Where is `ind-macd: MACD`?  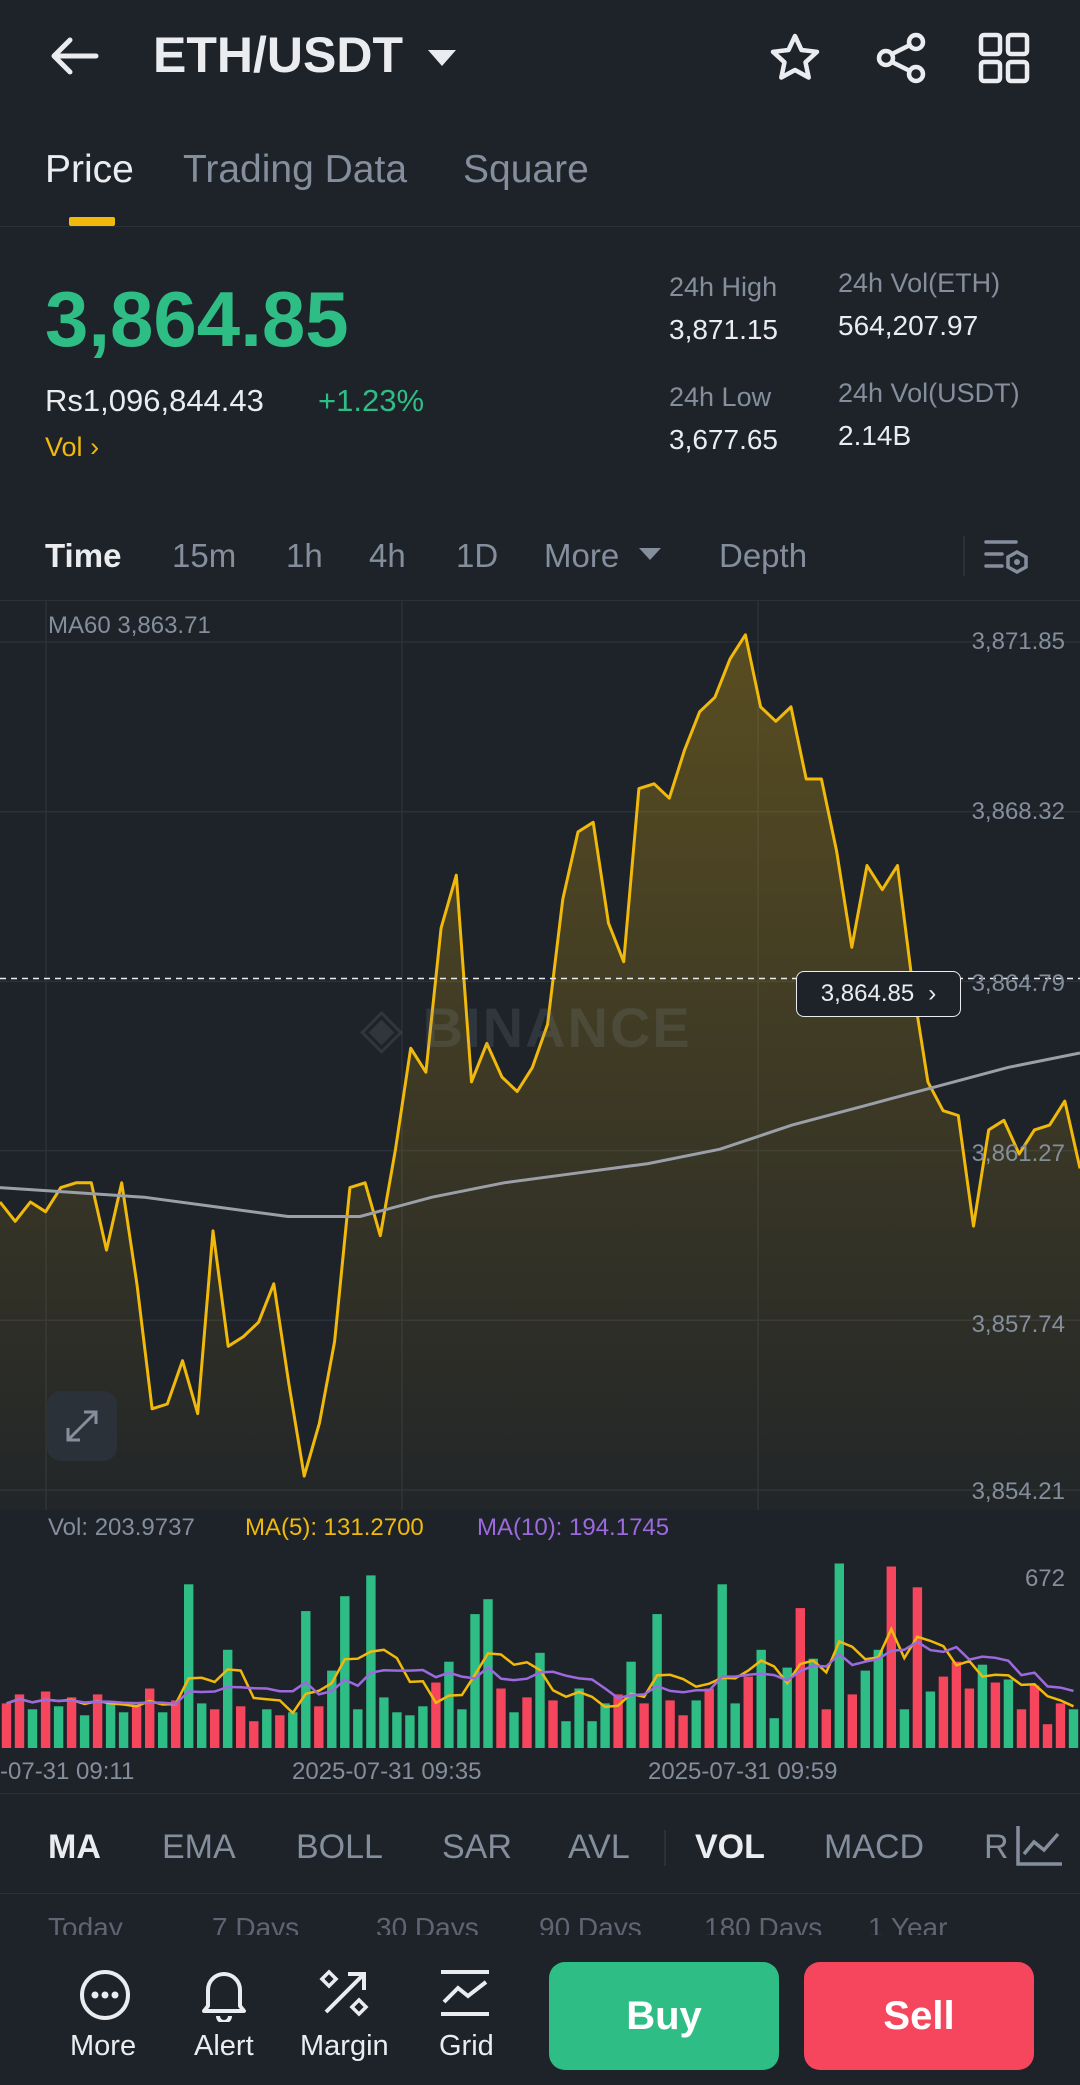 ind-macd: MACD is located at coordinates (874, 1847).